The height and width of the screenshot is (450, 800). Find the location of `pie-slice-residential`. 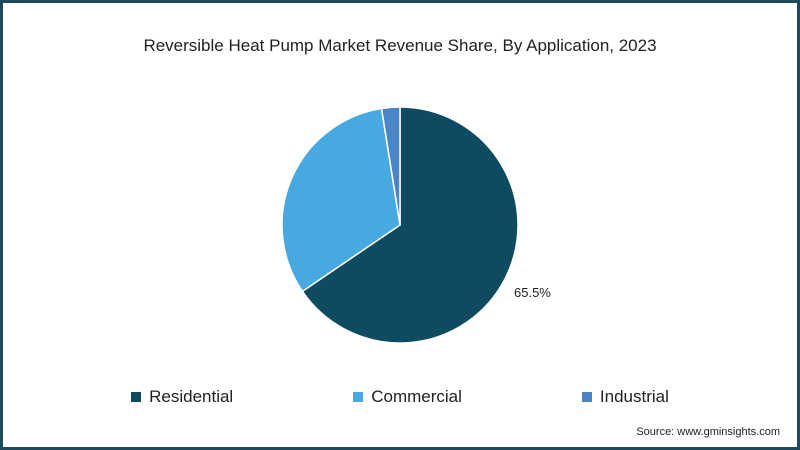

pie-slice-residential is located at coordinates (410, 225).